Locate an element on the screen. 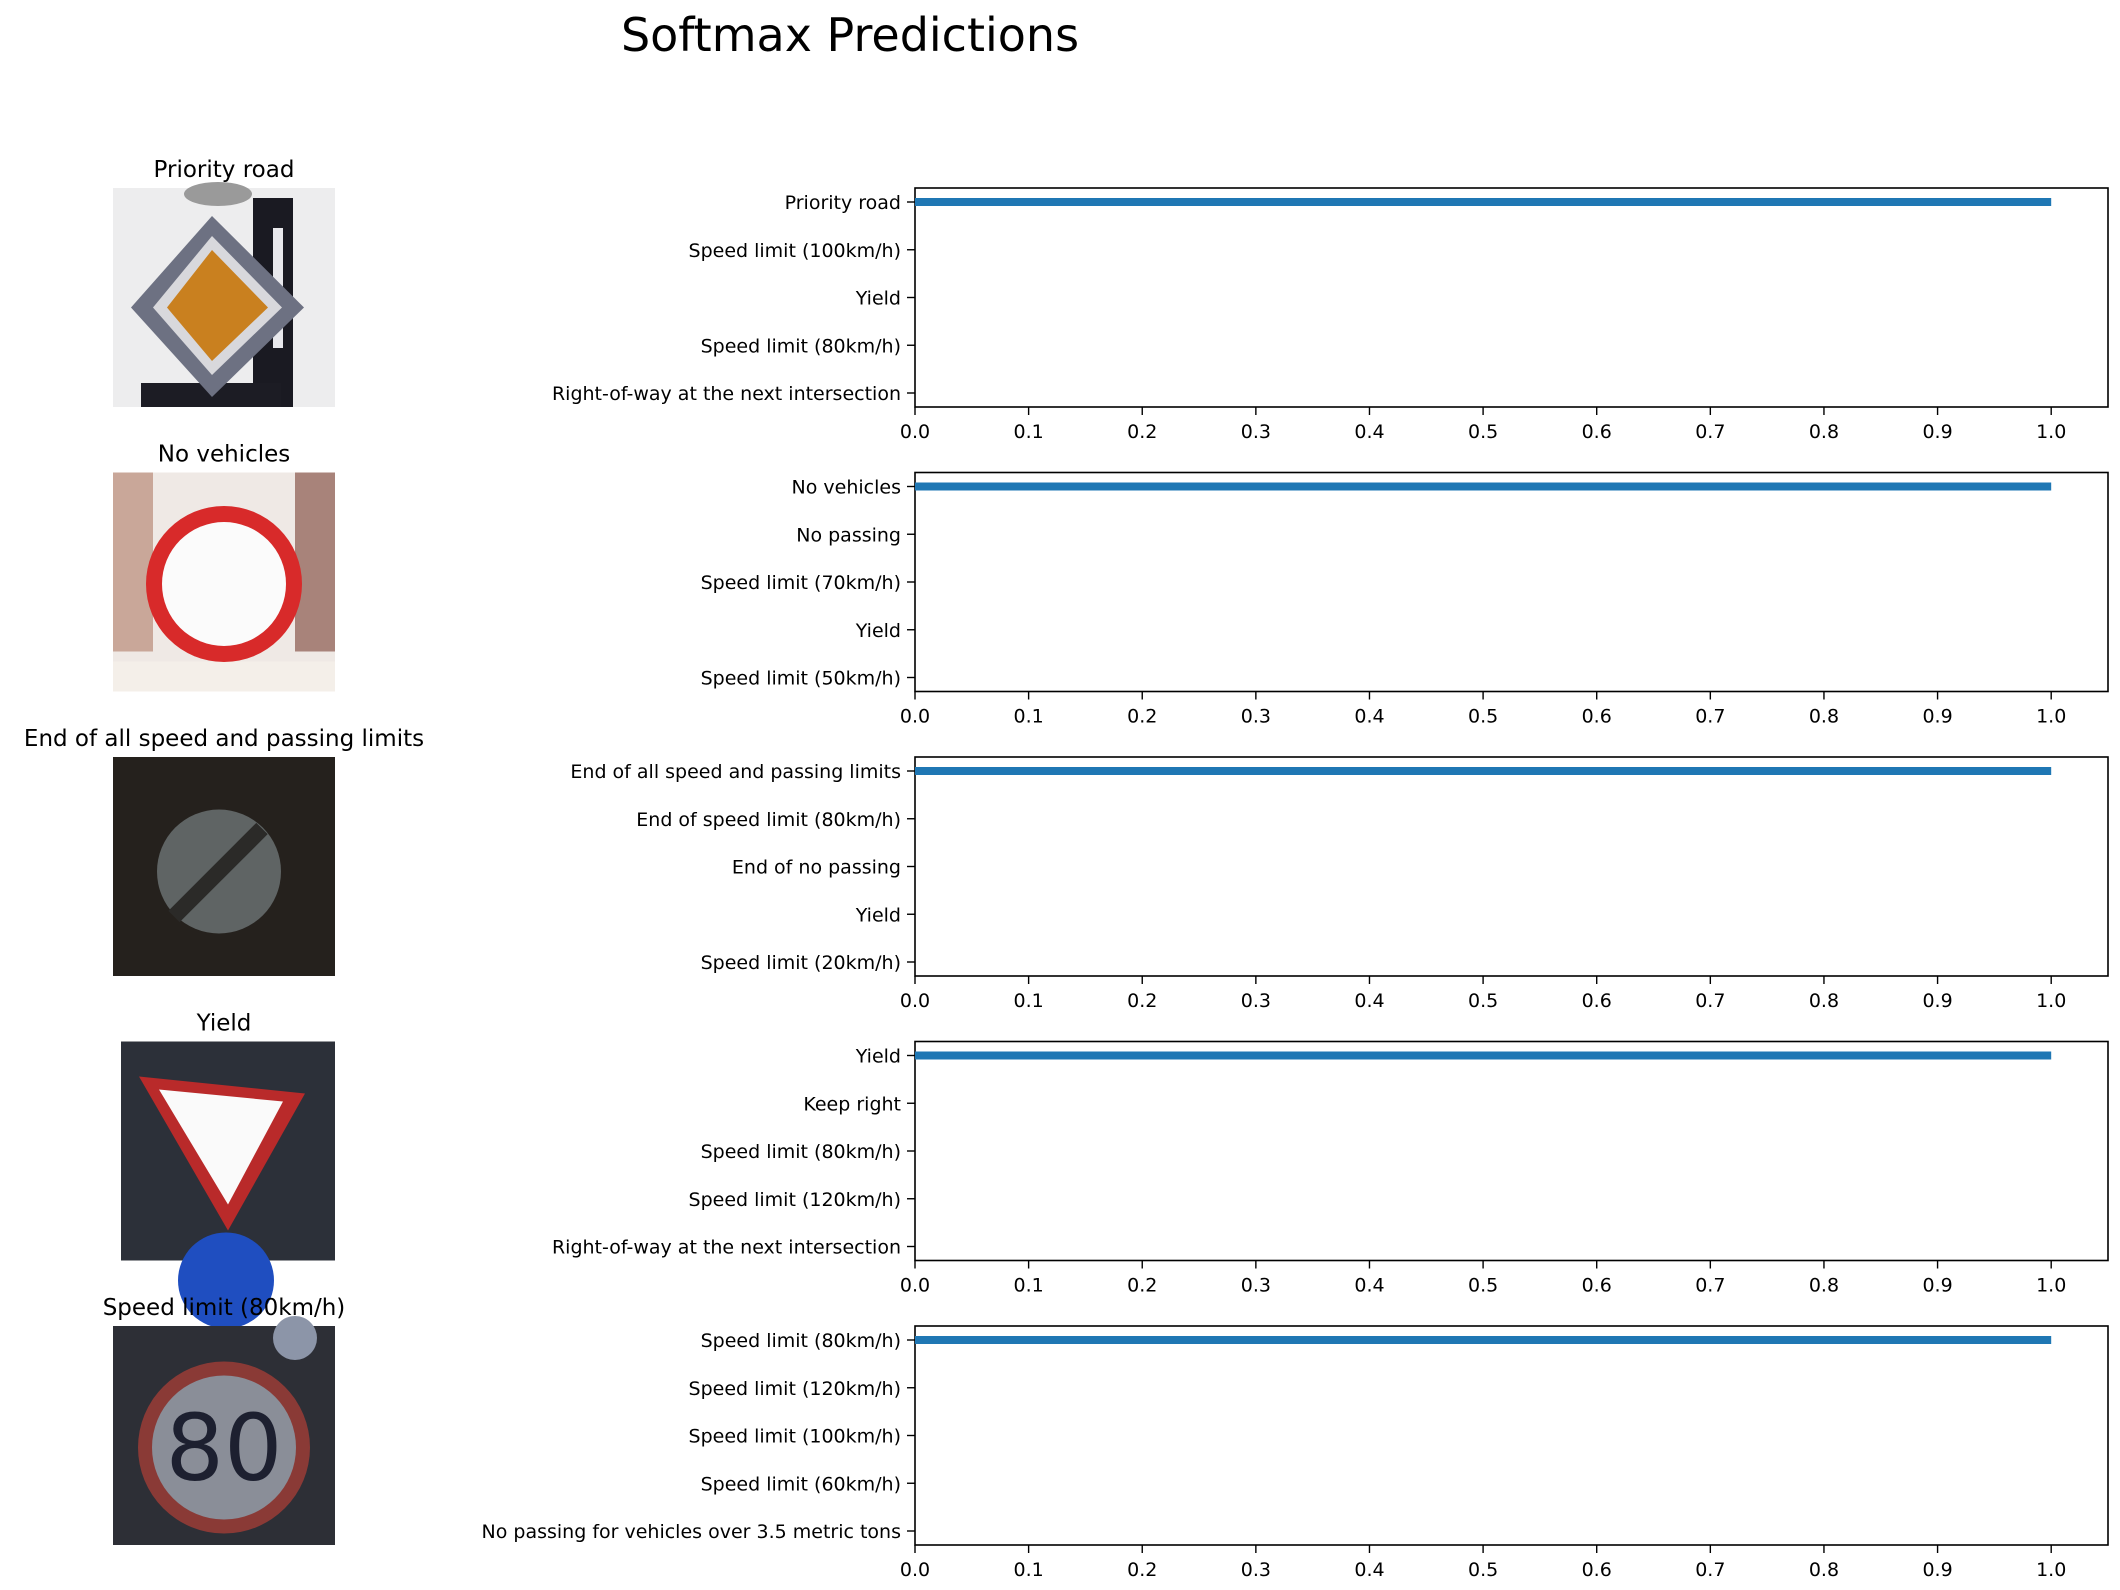 This screenshot has height=1590, width=2120. category-label: Right-of-way at the next intersection is located at coordinates (726, 1248).